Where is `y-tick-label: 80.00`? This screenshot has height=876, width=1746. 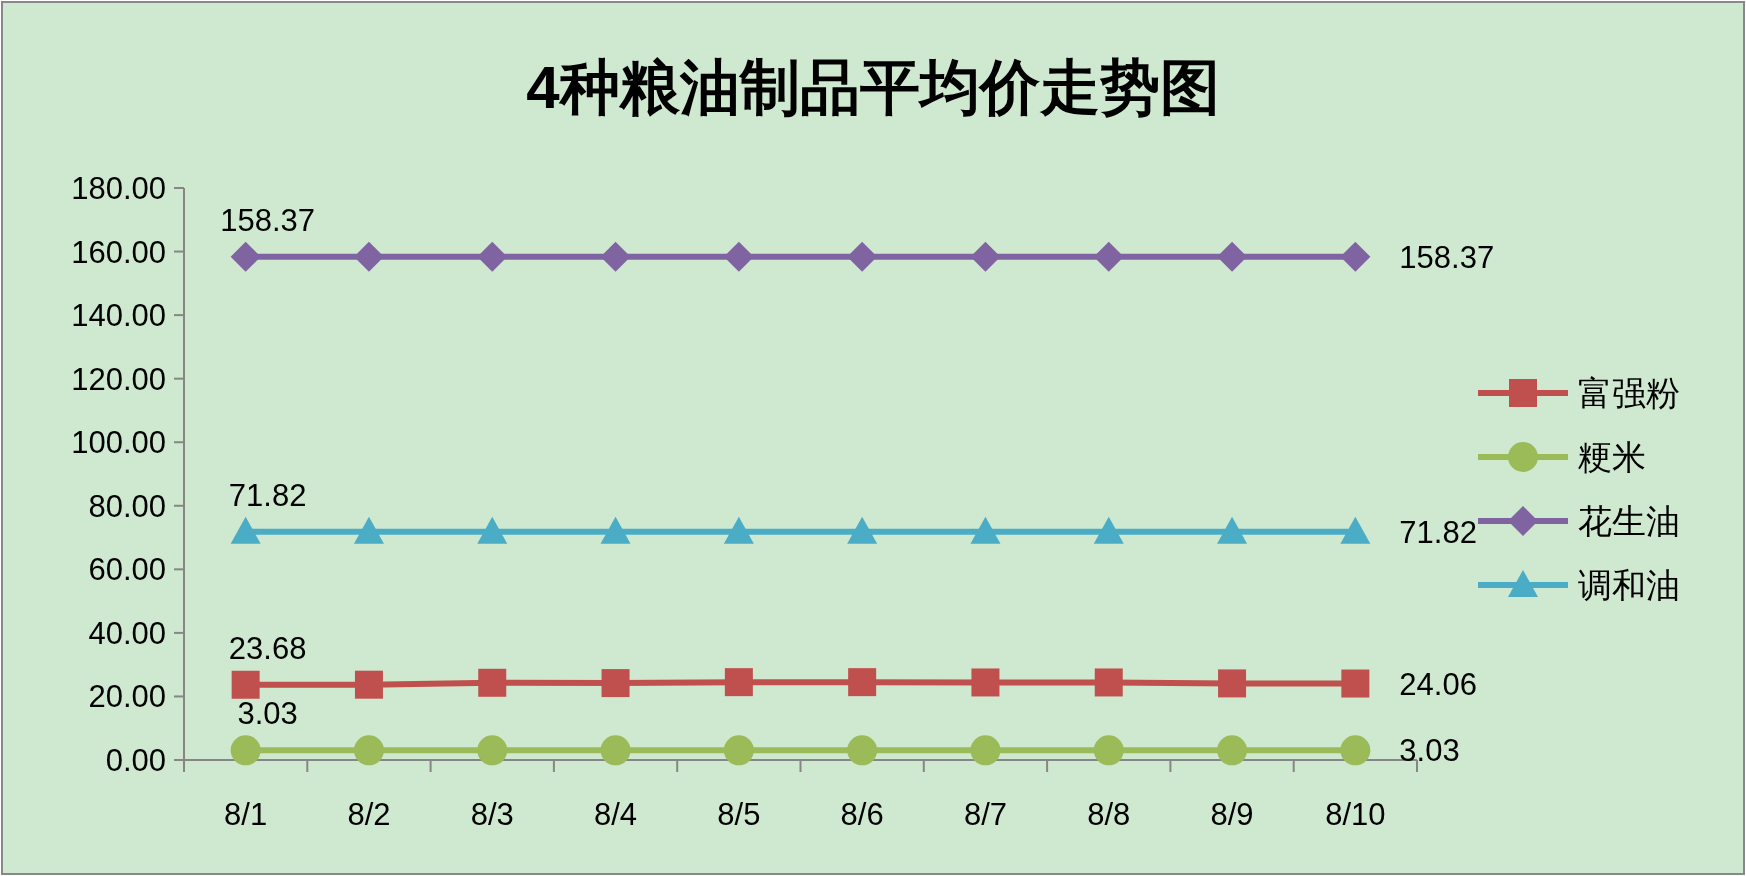
y-tick-label: 80.00 is located at coordinates (127, 506).